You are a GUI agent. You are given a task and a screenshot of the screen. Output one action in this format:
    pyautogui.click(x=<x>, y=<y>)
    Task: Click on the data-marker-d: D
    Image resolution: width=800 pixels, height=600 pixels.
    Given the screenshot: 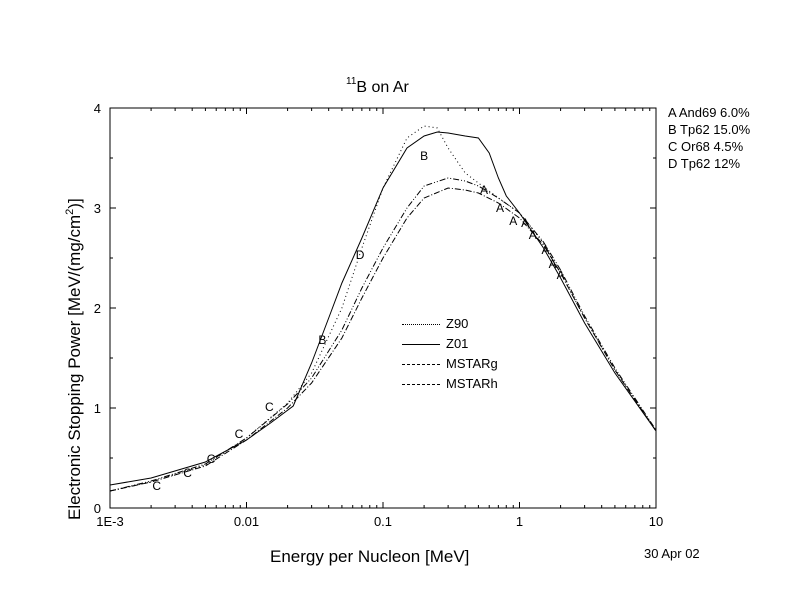 What is the action you would take?
    pyautogui.click(x=360, y=255)
    